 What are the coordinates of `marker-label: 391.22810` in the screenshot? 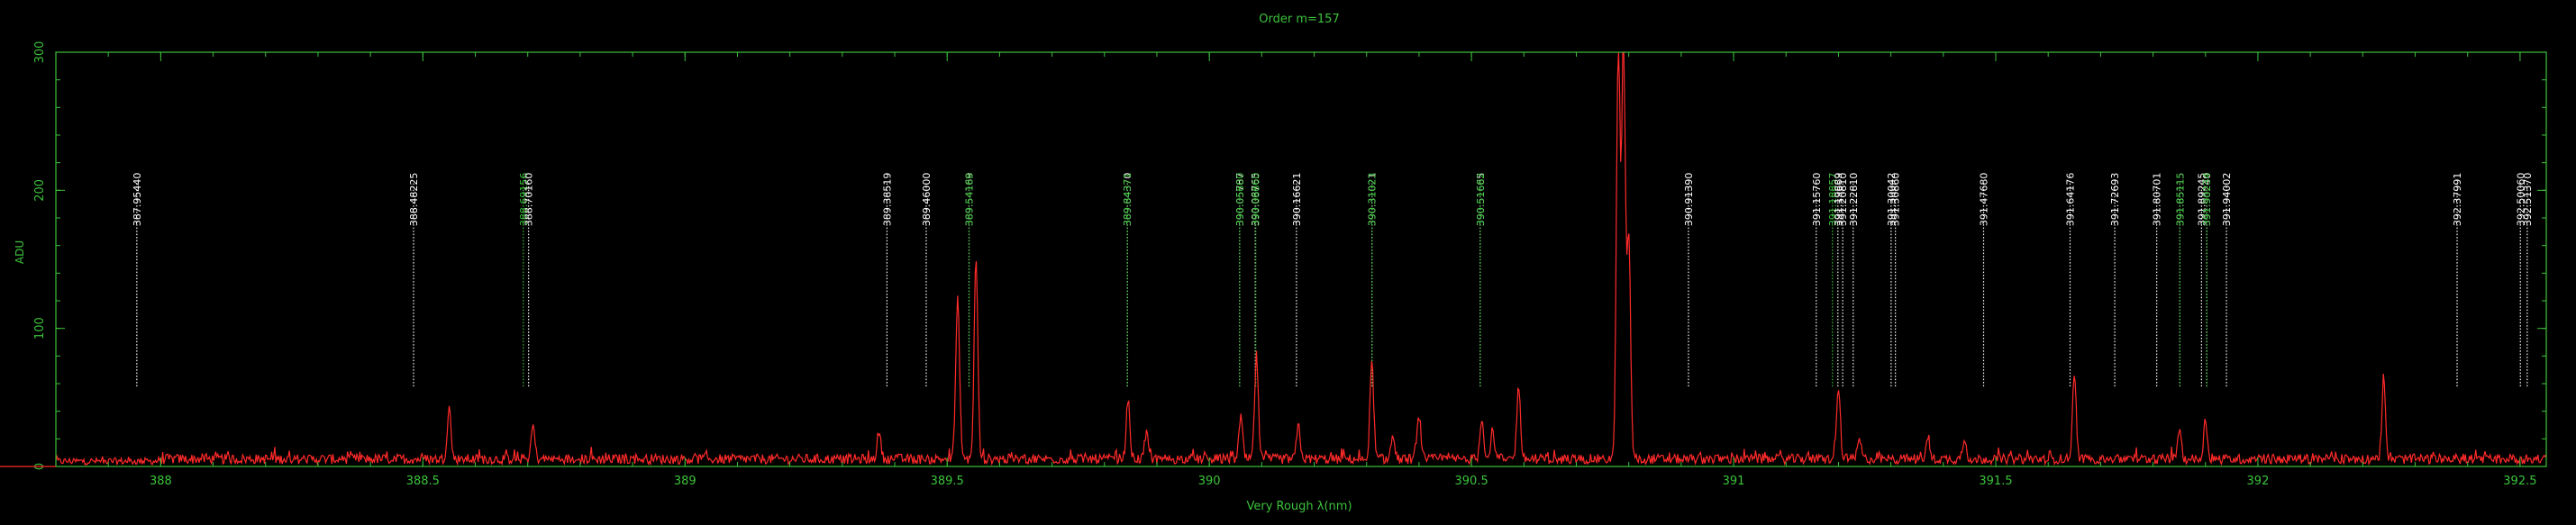 It's located at (1854, 200).